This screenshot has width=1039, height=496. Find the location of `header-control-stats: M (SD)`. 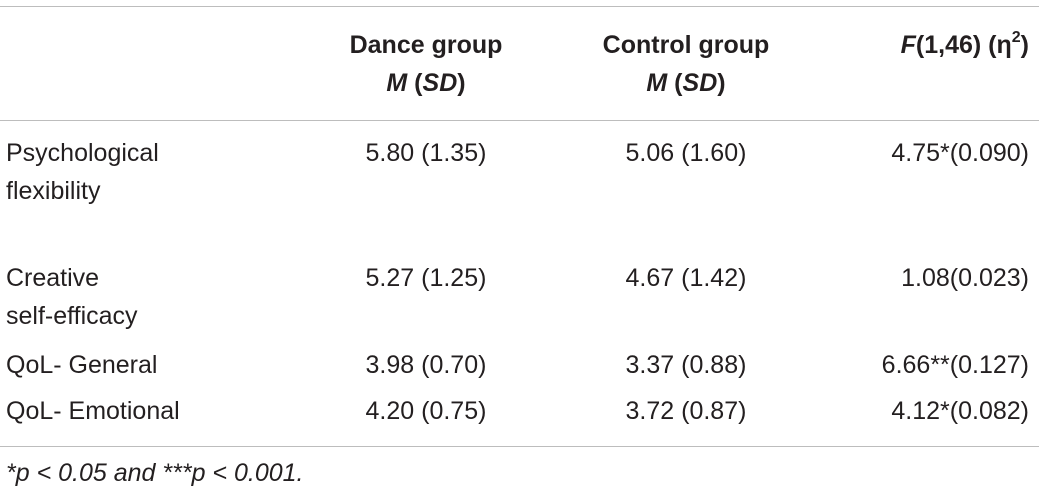

header-control-stats: M (SD) is located at coordinates (686, 83).